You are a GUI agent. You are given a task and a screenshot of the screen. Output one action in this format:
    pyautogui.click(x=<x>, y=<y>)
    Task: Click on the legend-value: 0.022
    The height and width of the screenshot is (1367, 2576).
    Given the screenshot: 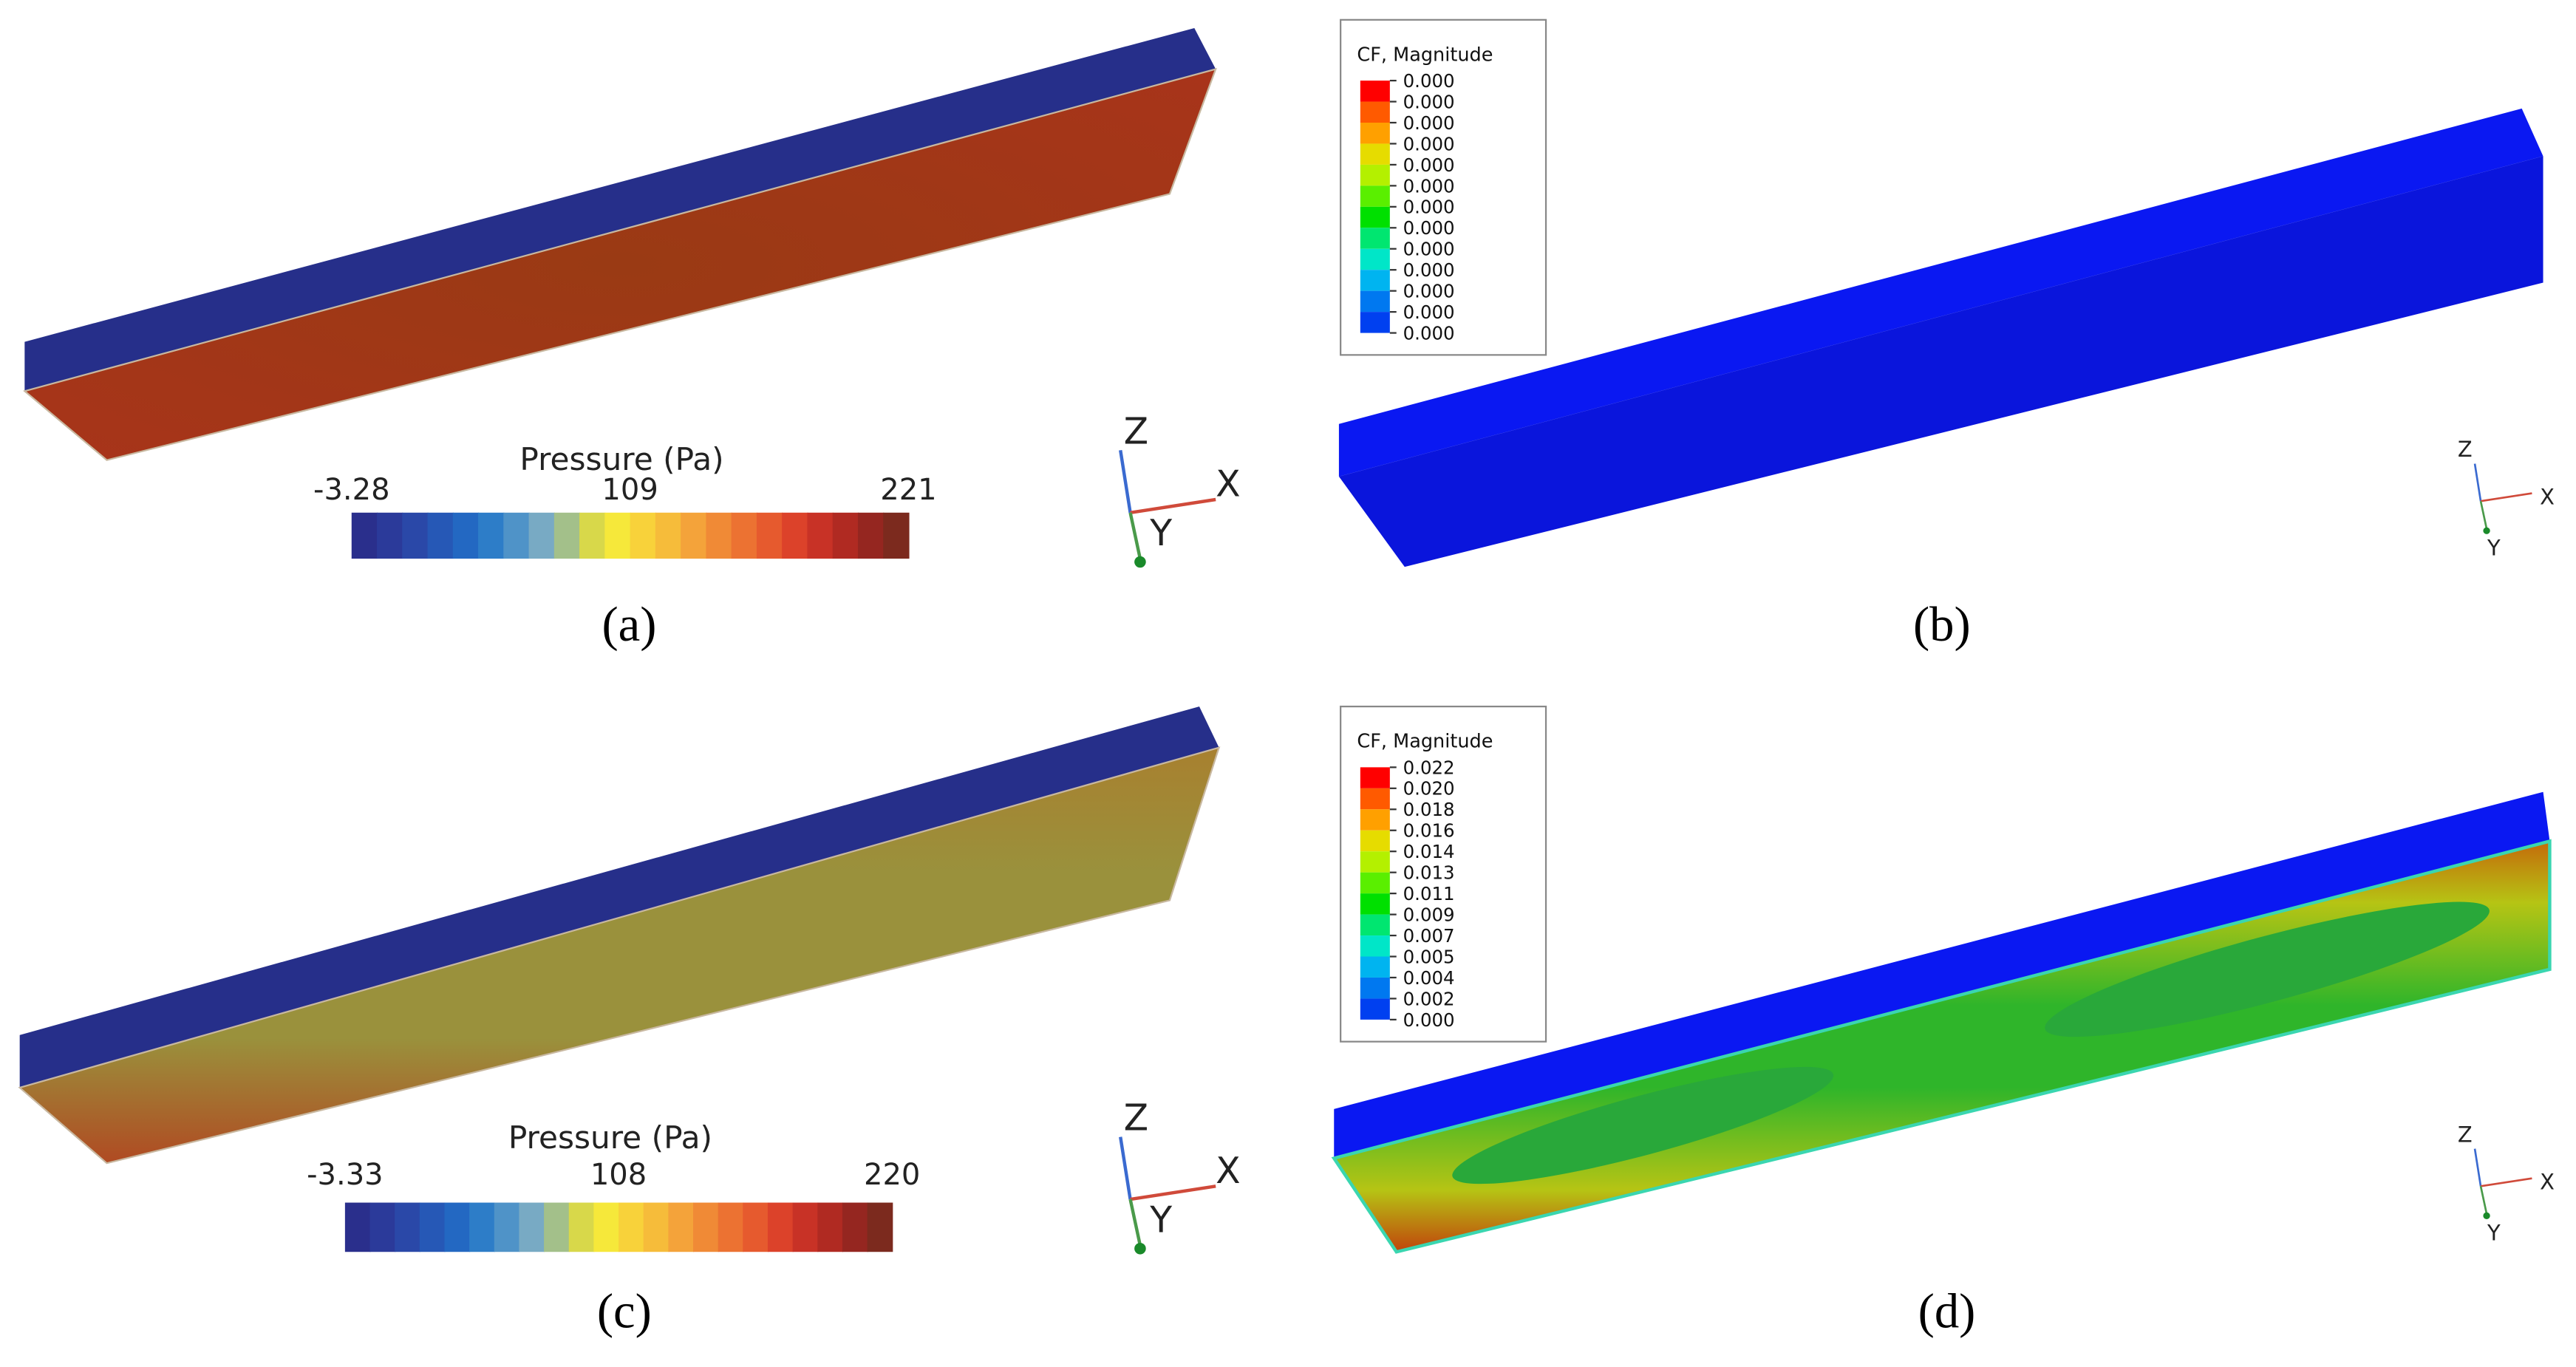 What is the action you would take?
    pyautogui.click(x=1429, y=767)
    